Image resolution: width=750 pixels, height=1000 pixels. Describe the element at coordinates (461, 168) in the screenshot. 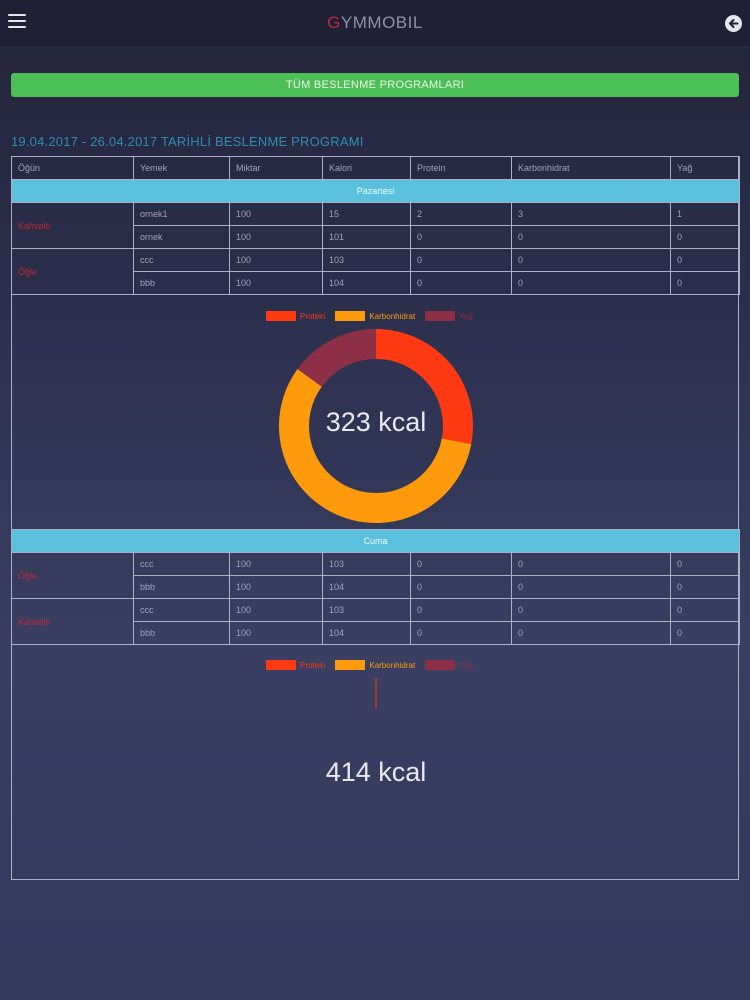

I see `column-header: Protein` at that location.